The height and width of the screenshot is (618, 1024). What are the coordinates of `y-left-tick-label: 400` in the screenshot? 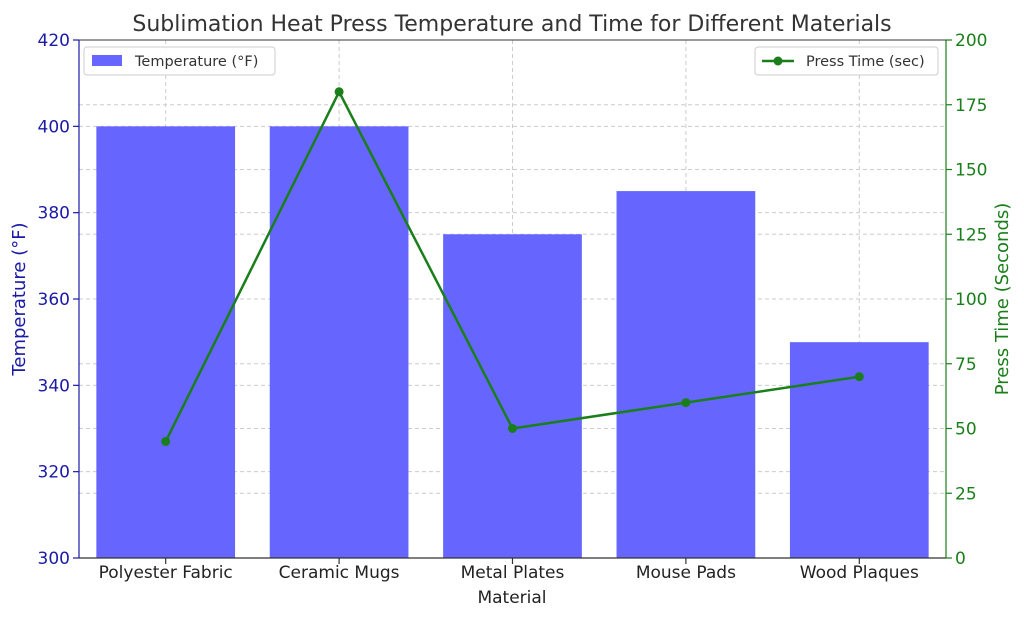 It's located at (54, 127).